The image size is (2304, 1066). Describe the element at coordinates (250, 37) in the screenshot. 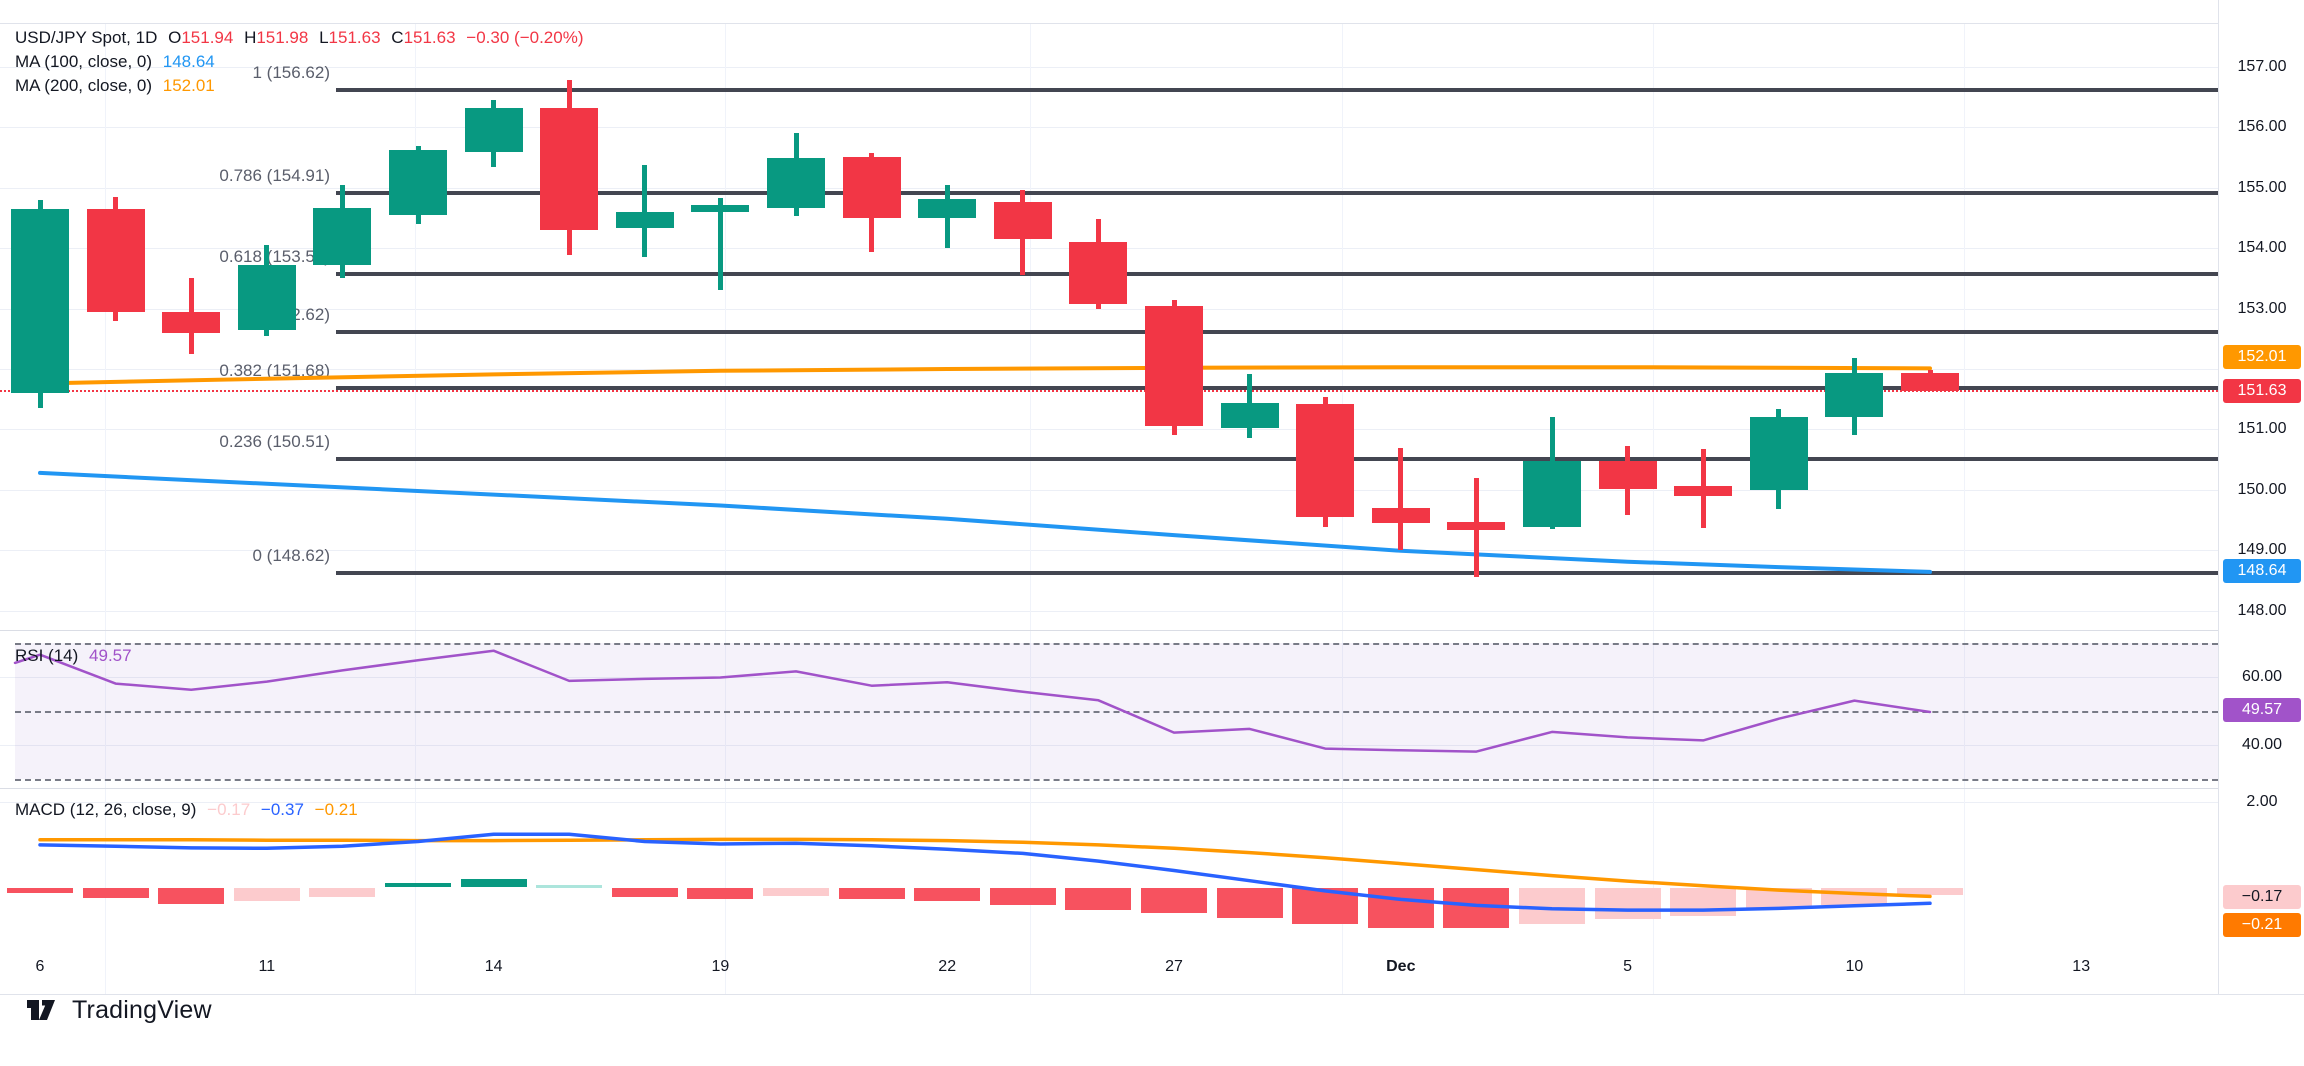

I see `high-label: H` at that location.